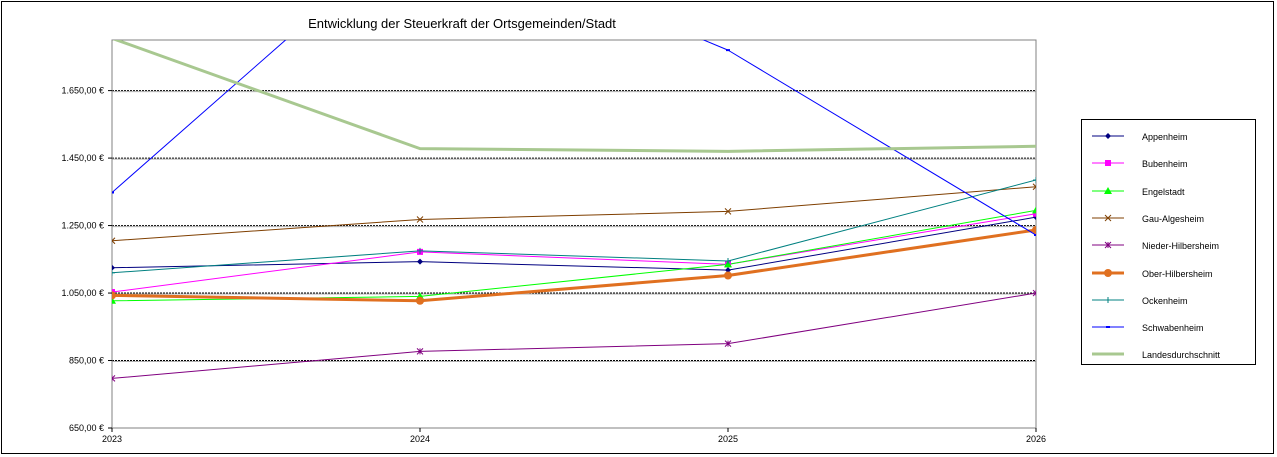 The image size is (1277, 457). Describe the element at coordinates (1173, 218) in the screenshot. I see `legend-label: Gau-Algesheim` at that location.